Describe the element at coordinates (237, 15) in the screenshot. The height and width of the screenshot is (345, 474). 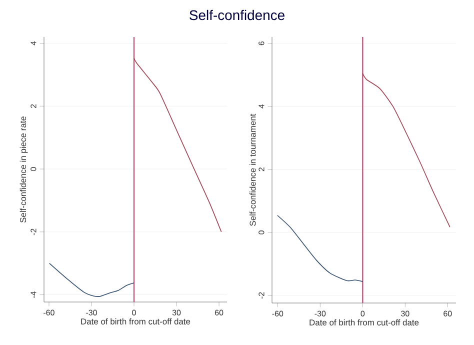
I see `chart-title: Self-confidence` at that location.